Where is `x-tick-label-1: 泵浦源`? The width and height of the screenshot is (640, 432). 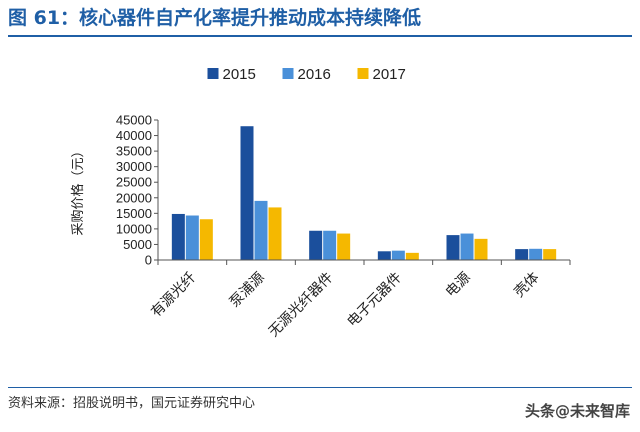
x-tick-label-1: 泵浦源 is located at coordinates (247, 290).